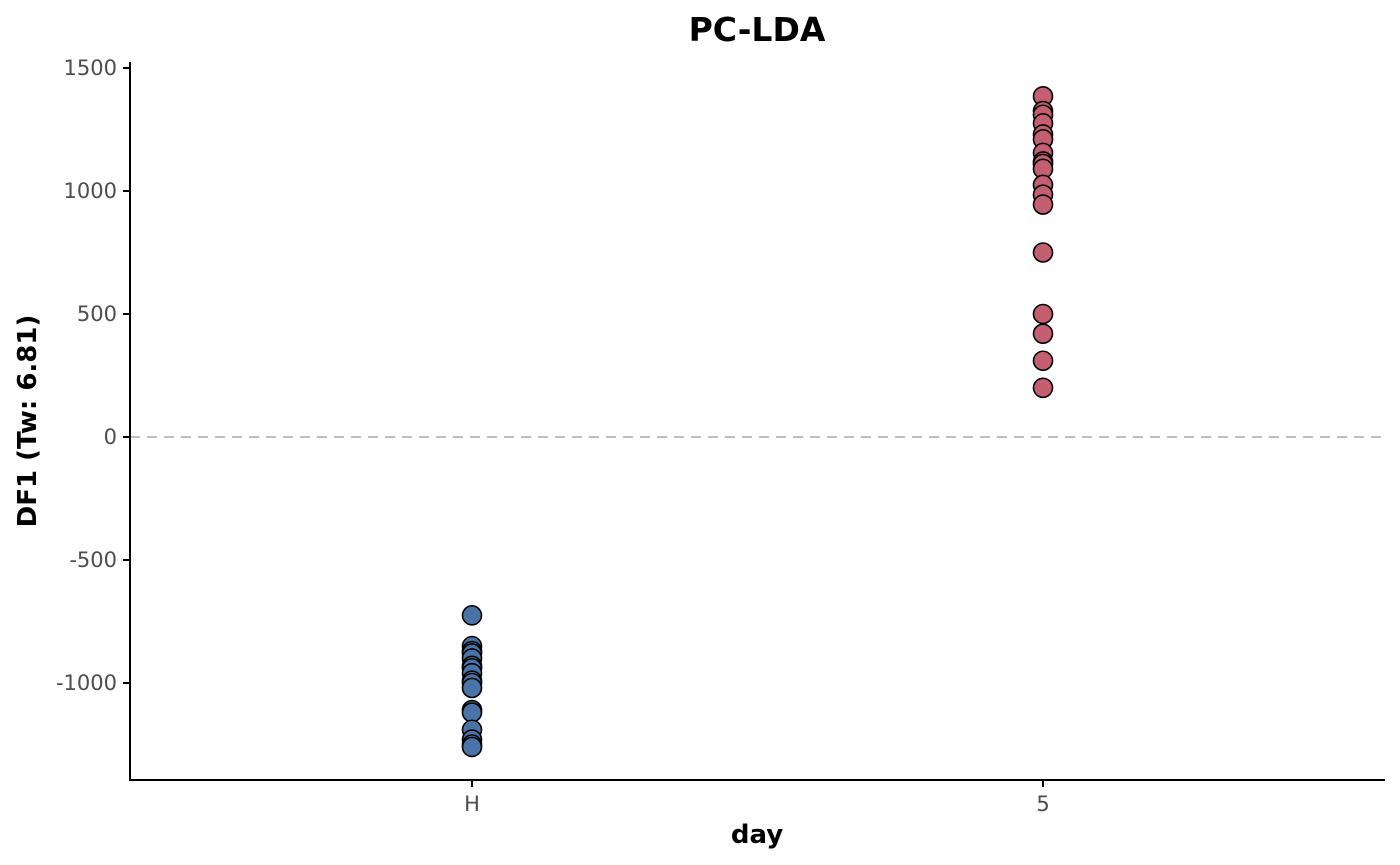  What do you see at coordinates (110, 437) in the screenshot?
I see `y-tick-label: 0` at bounding box center [110, 437].